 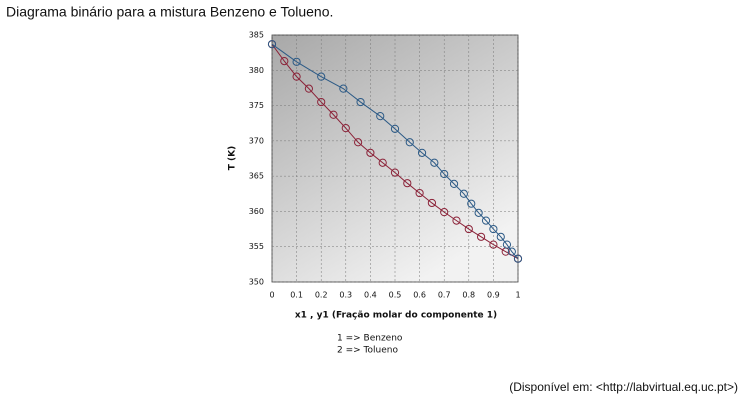 I want to click on x-tick-label: 0.2, so click(x=321, y=295).